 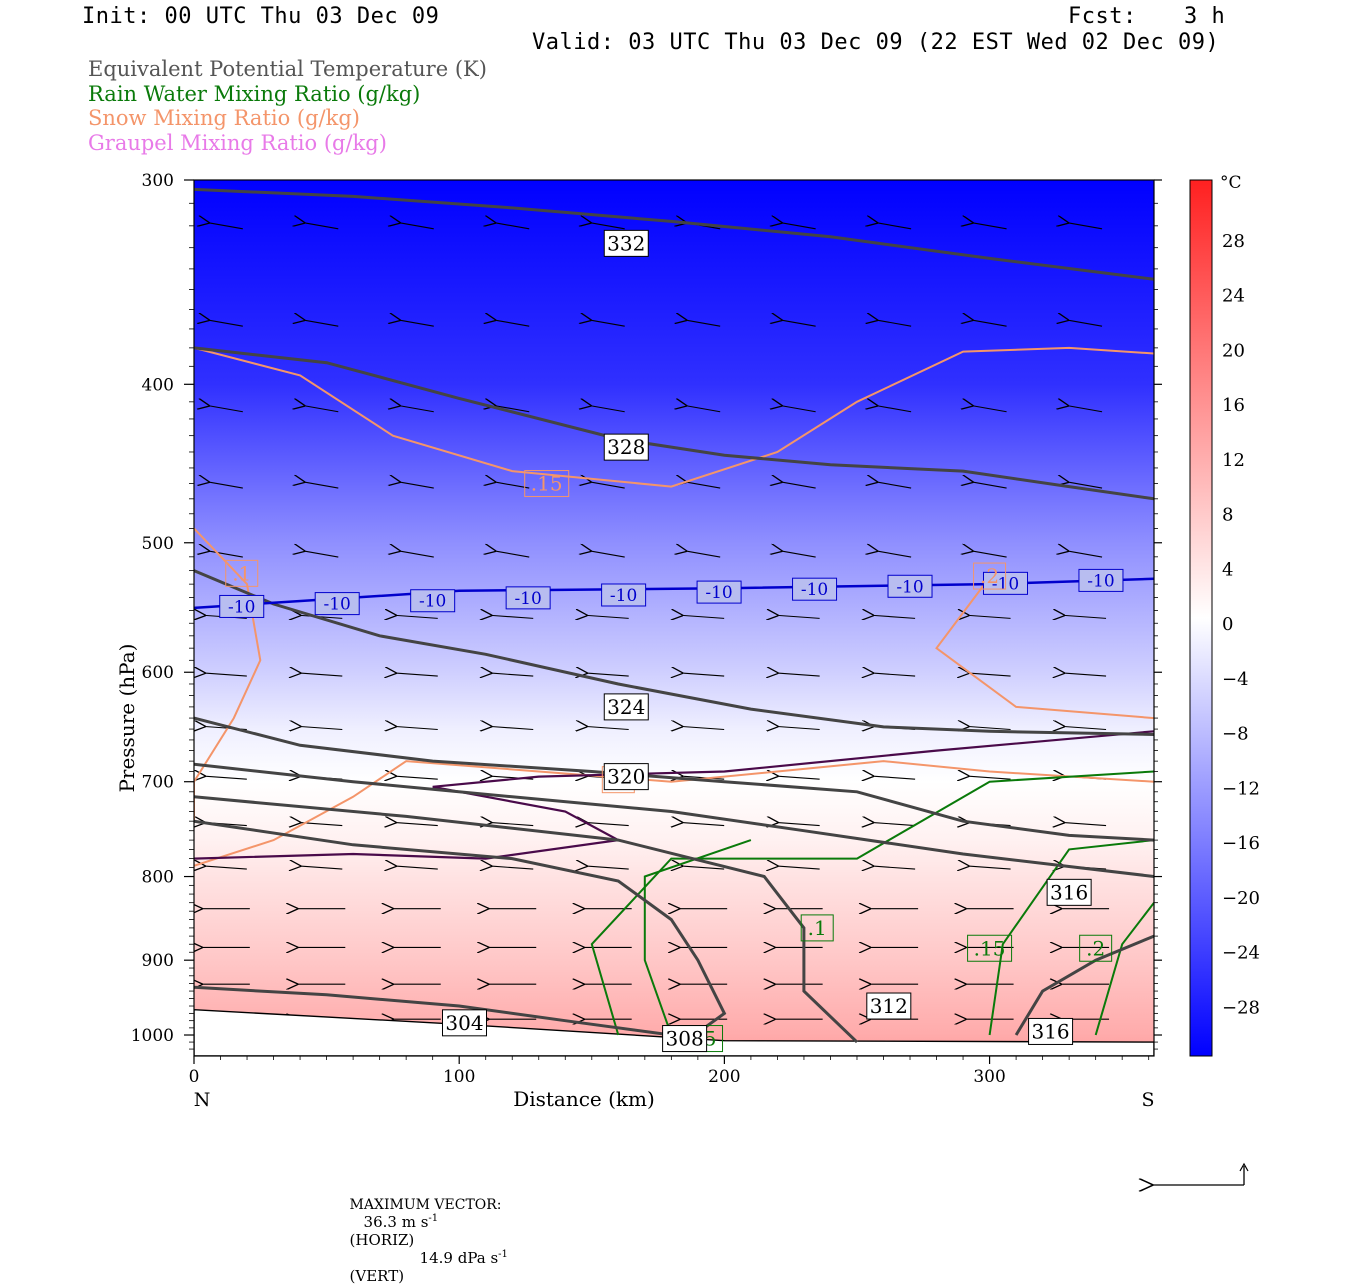 What do you see at coordinates (1244, 1167) in the screenshot?
I see `max-vector-vertical-head` at bounding box center [1244, 1167].